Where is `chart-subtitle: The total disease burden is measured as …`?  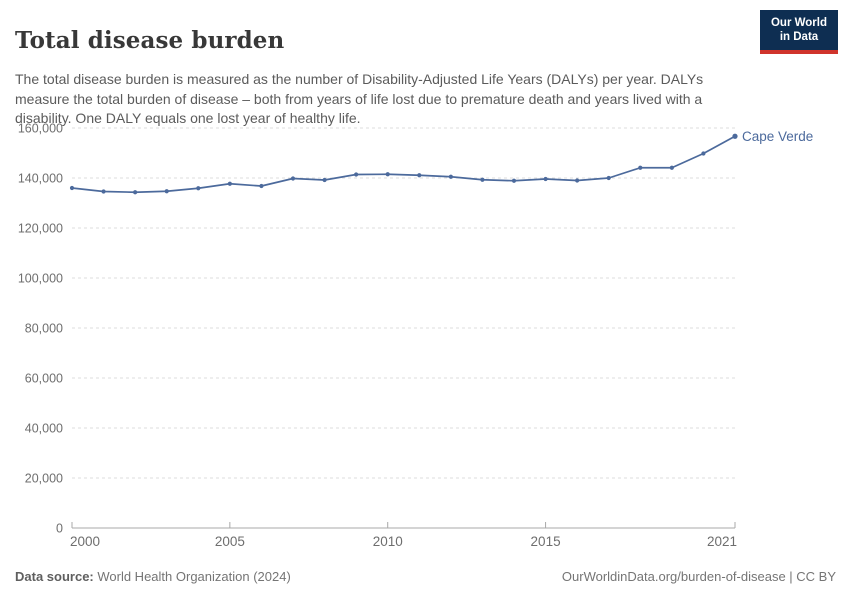
chart-subtitle: The total disease burden is measured as … is located at coordinates (359, 99).